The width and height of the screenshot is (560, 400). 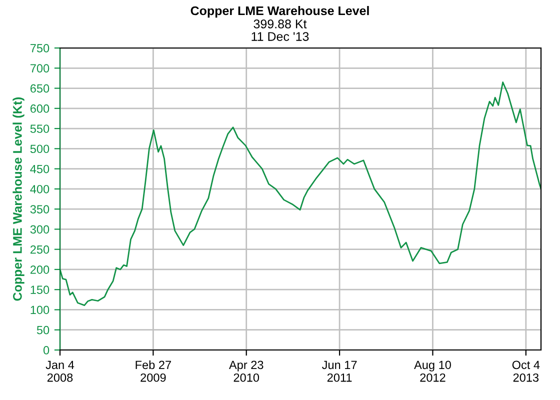 What do you see at coordinates (40, 189) in the screenshot?
I see `y-tick-label: 400` at bounding box center [40, 189].